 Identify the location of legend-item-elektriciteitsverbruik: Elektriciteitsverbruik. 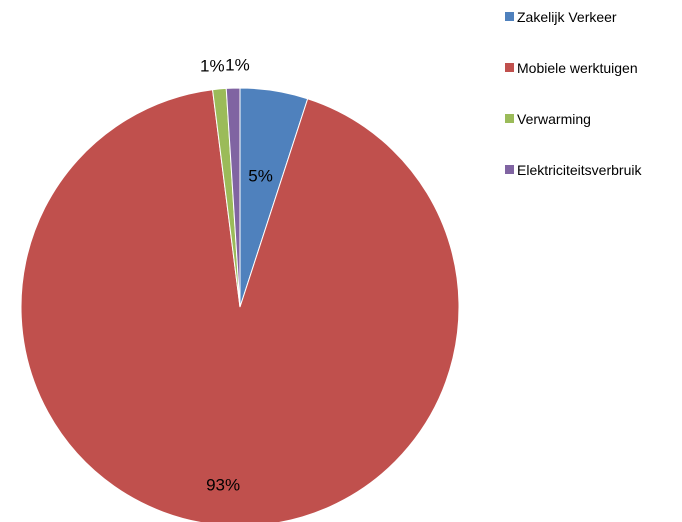
(592, 169).